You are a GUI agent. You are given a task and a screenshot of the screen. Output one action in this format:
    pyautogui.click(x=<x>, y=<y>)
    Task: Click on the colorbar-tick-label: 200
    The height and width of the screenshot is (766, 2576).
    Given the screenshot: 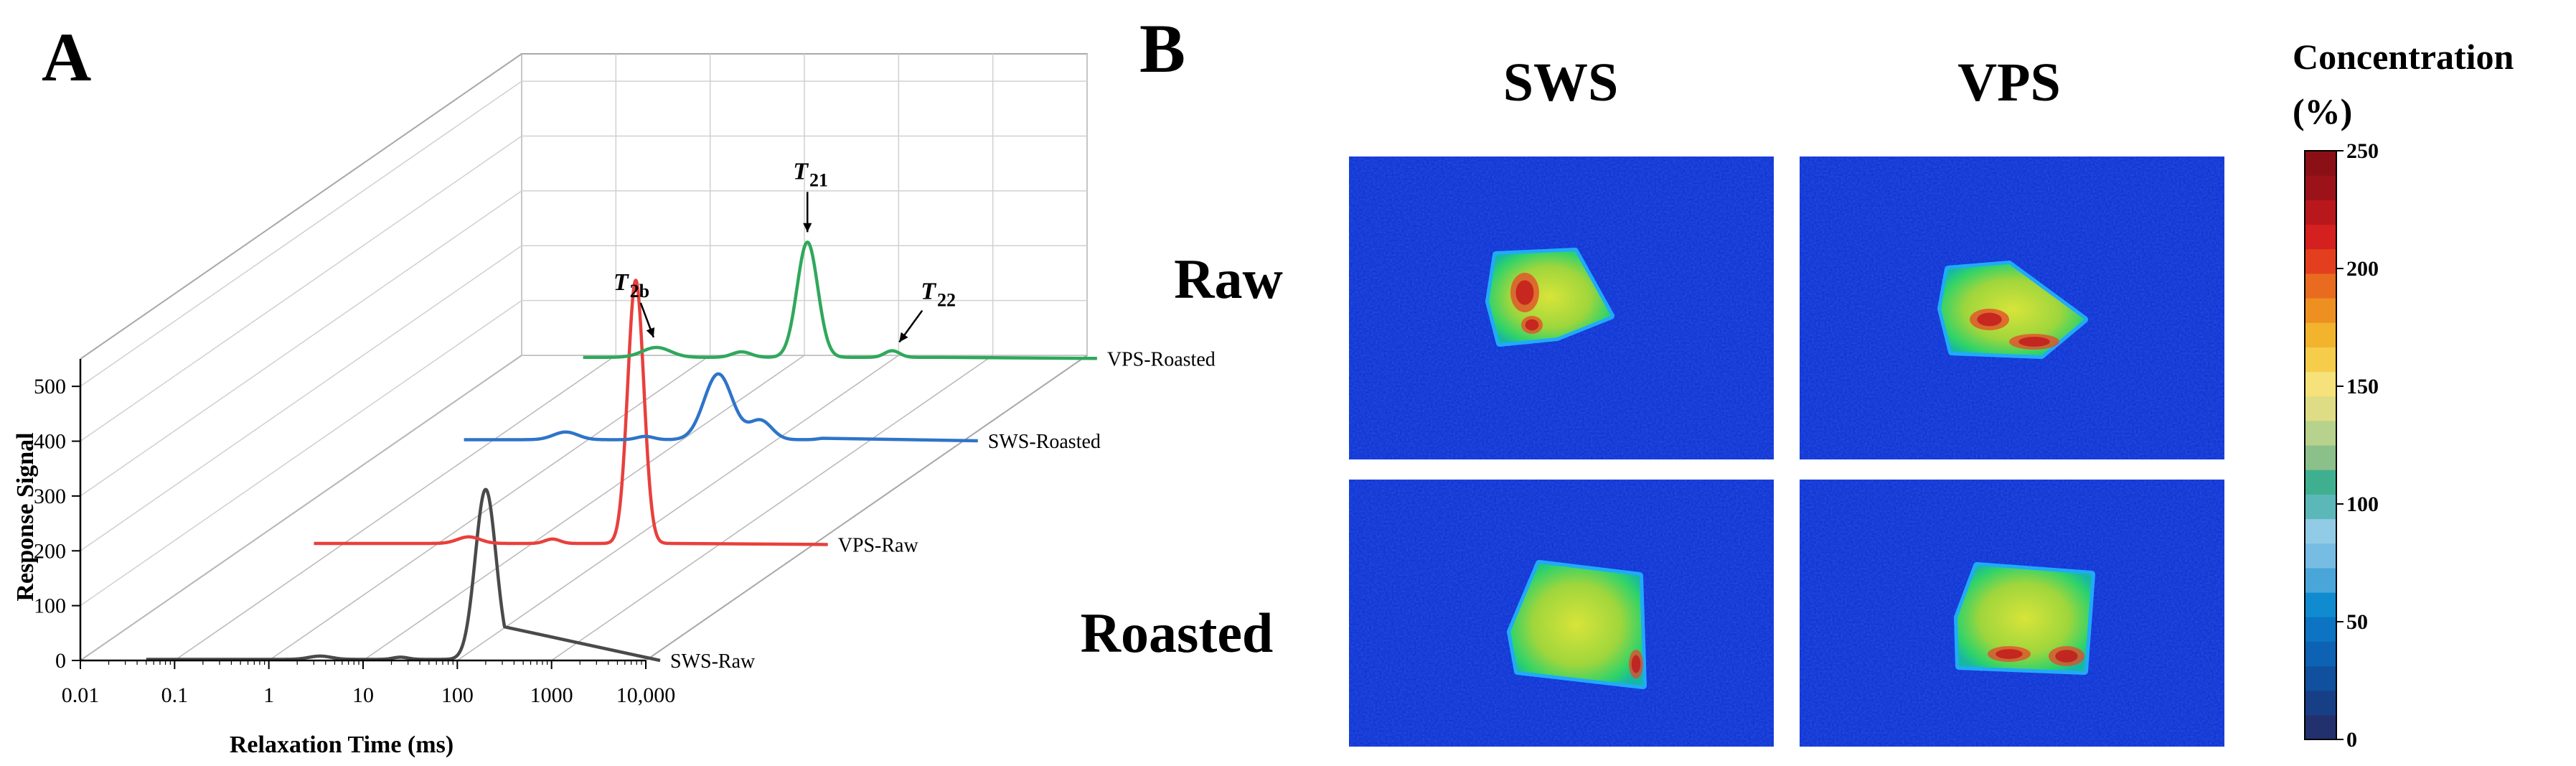 What is the action you would take?
    pyautogui.click(x=2362, y=269)
    